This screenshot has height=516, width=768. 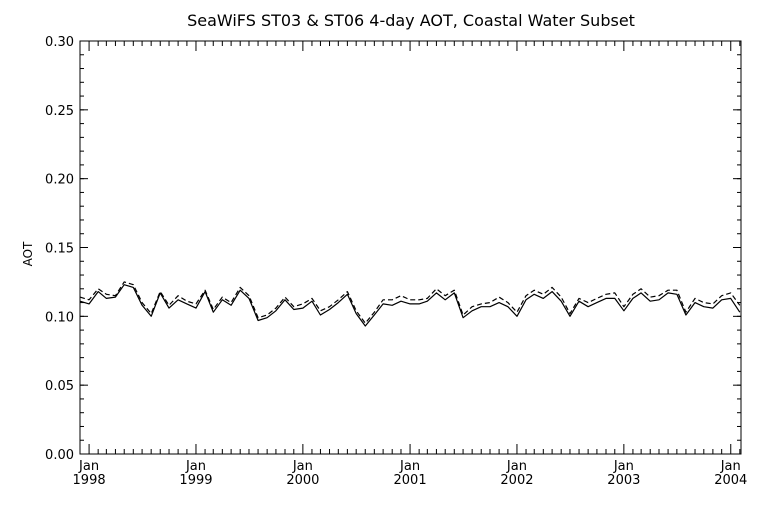 What do you see at coordinates (59, 111) in the screenshot?
I see `y-tick-label: 0.25` at bounding box center [59, 111].